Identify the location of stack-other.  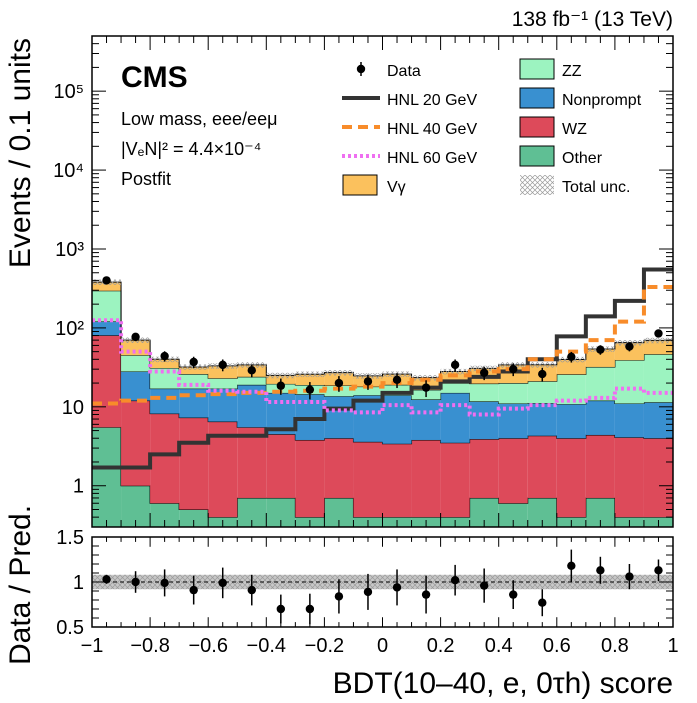
(382, 476).